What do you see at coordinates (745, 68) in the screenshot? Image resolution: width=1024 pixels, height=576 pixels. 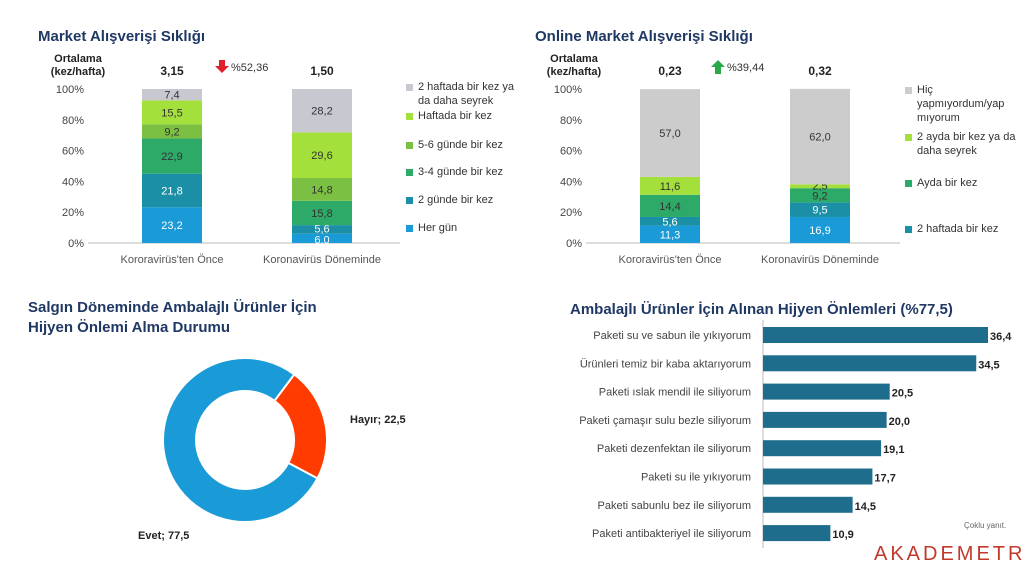 I see `online-change-value: %39,44` at bounding box center [745, 68].